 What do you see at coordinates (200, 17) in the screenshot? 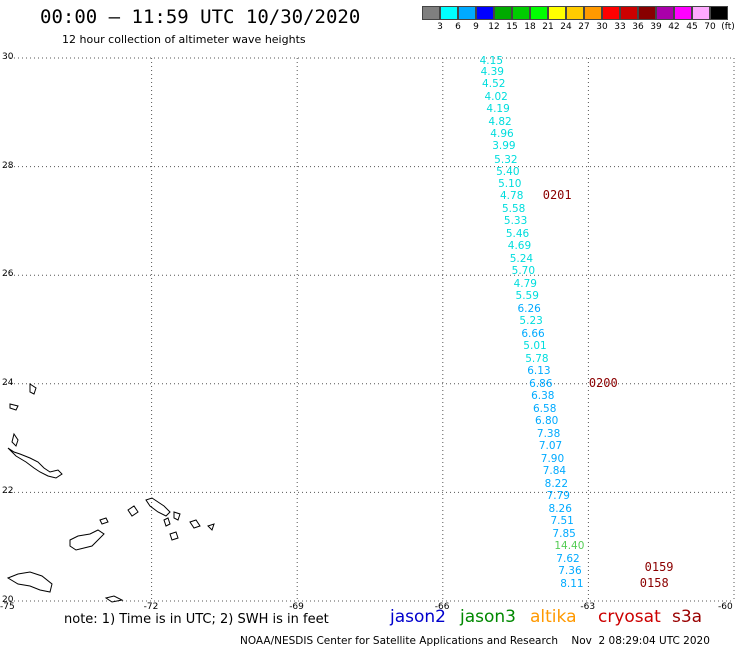
I see `map-title: 00:00 – 11:59 UTC 10/30/2020` at bounding box center [200, 17].